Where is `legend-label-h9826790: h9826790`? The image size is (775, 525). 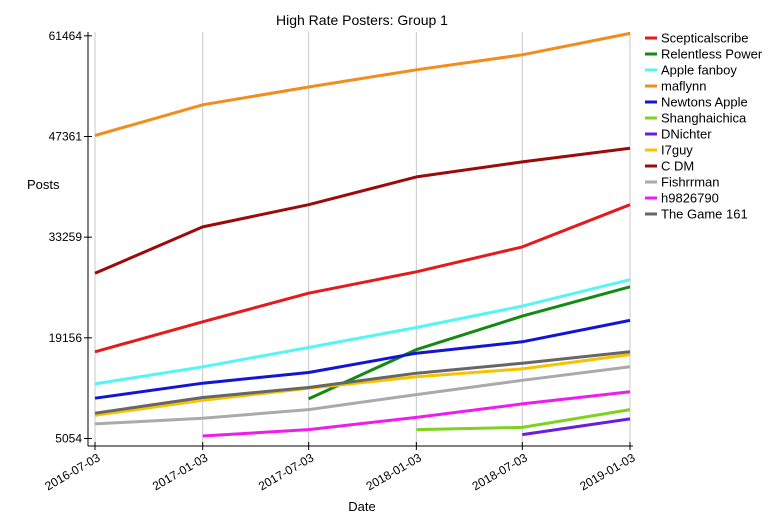
legend-label-h9826790: h9826790 is located at coordinates (690, 198).